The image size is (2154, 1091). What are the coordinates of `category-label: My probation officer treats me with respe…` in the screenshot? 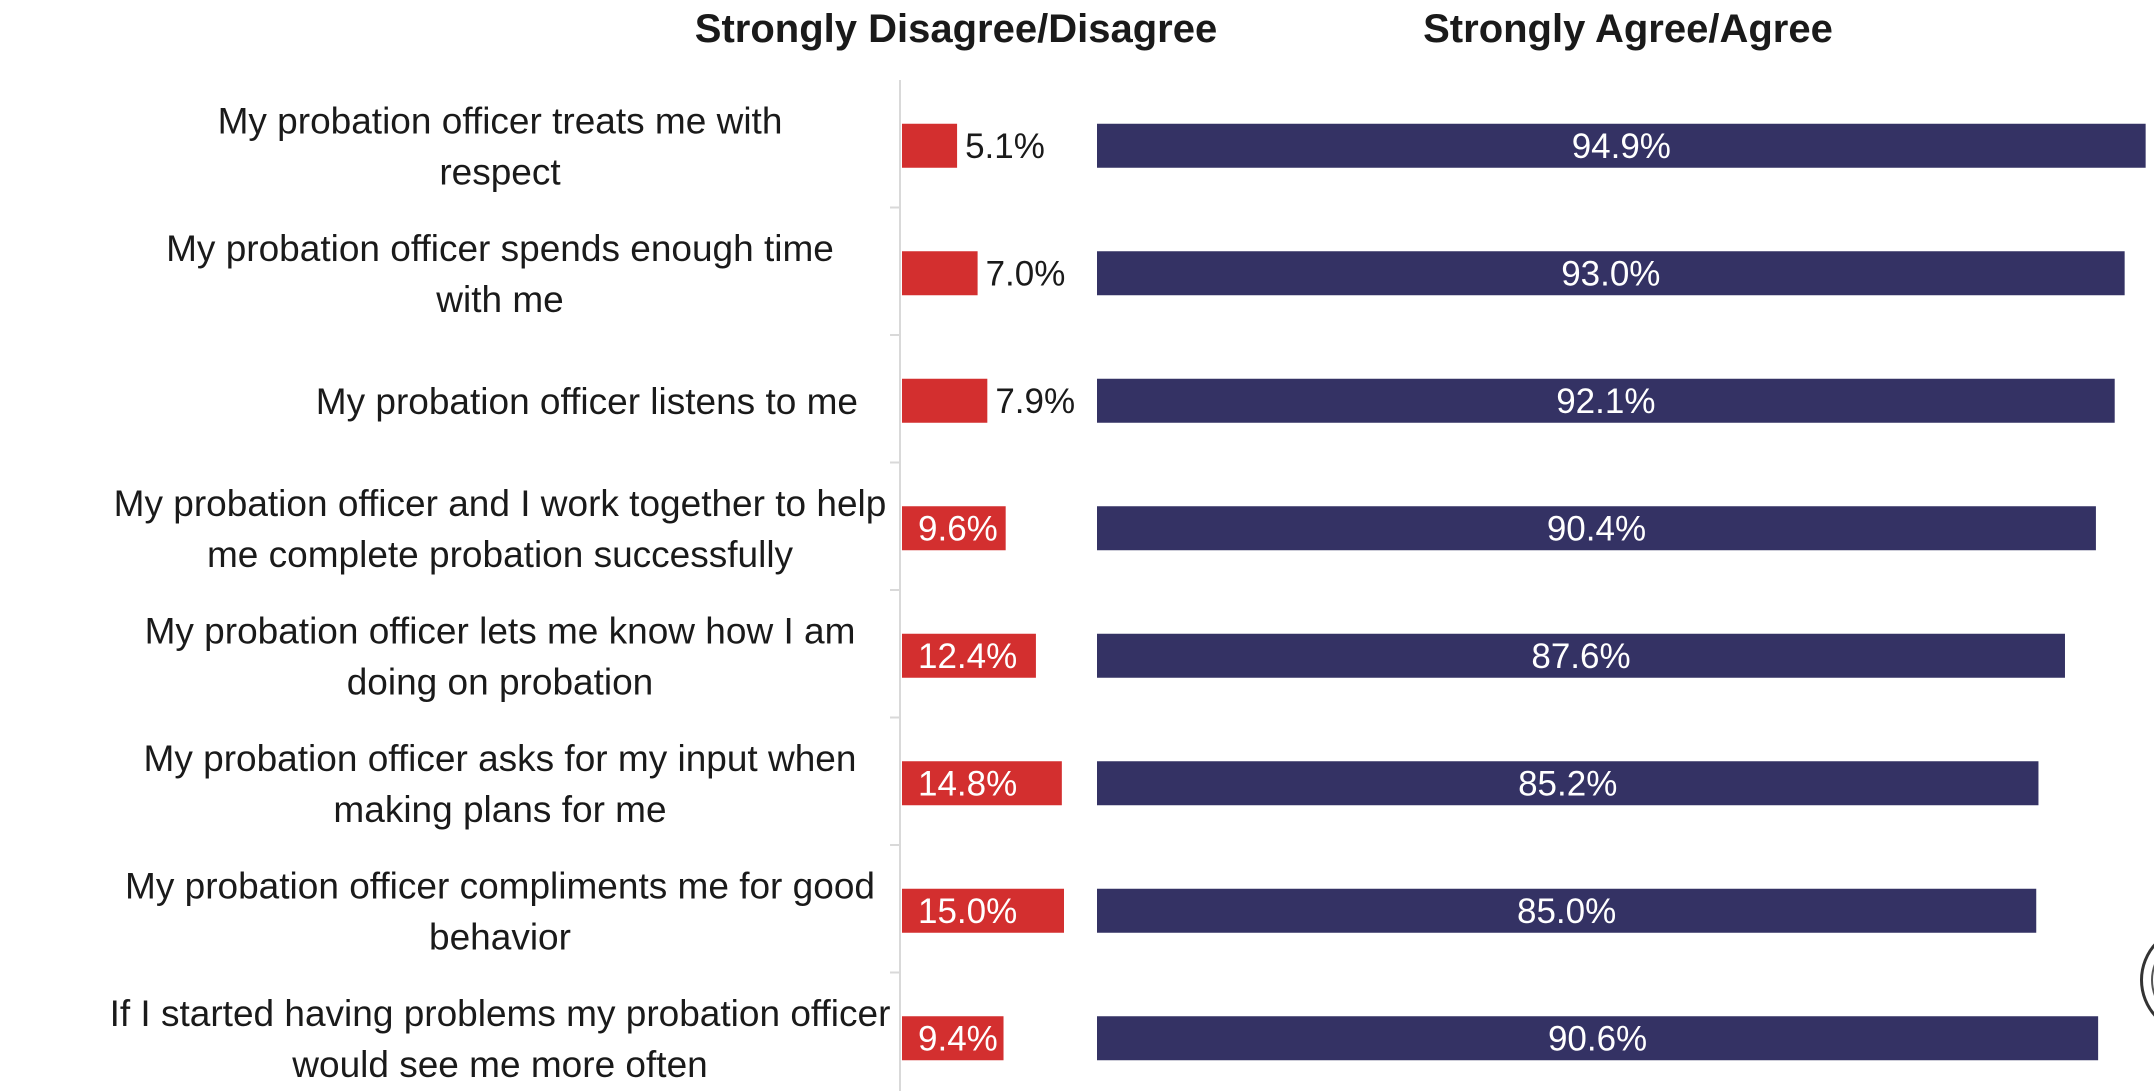 It's located at (500, 146).